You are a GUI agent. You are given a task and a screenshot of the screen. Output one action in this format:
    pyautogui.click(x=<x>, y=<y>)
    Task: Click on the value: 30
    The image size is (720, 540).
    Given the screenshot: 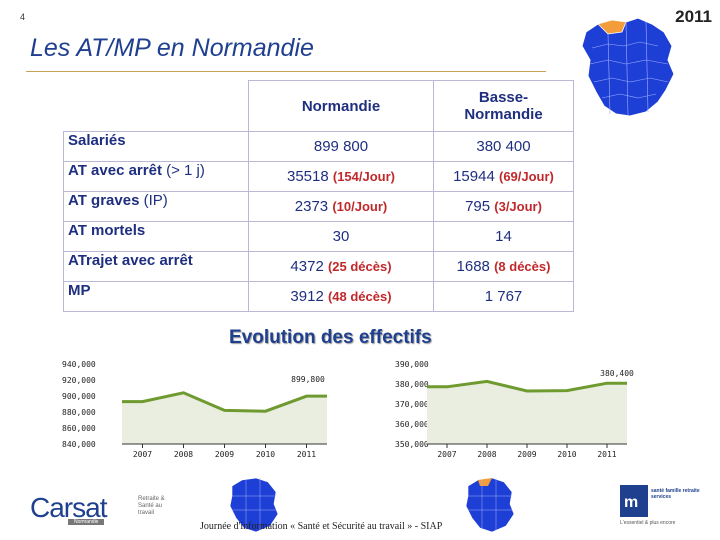 What is the action you would take?
    pyautogui.click(x=341, y=236)
    